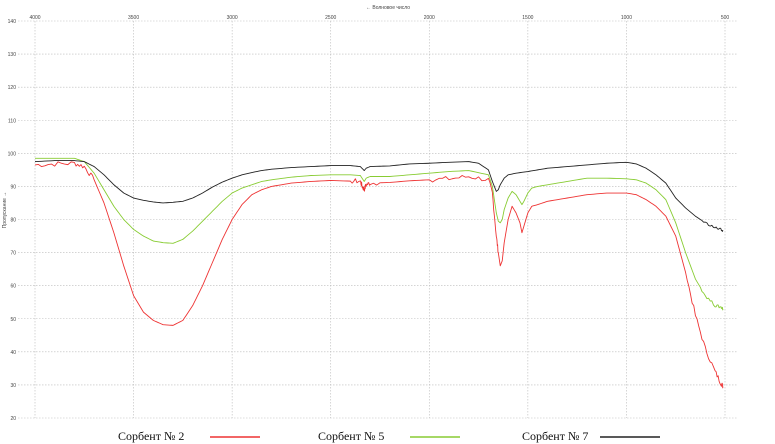 The width and height of the screenshot is (775, 444). What do you see at coordinates (725, 18) in the screenshot?
I see `x-tick-label: 500` at bounding box center [725, 18].